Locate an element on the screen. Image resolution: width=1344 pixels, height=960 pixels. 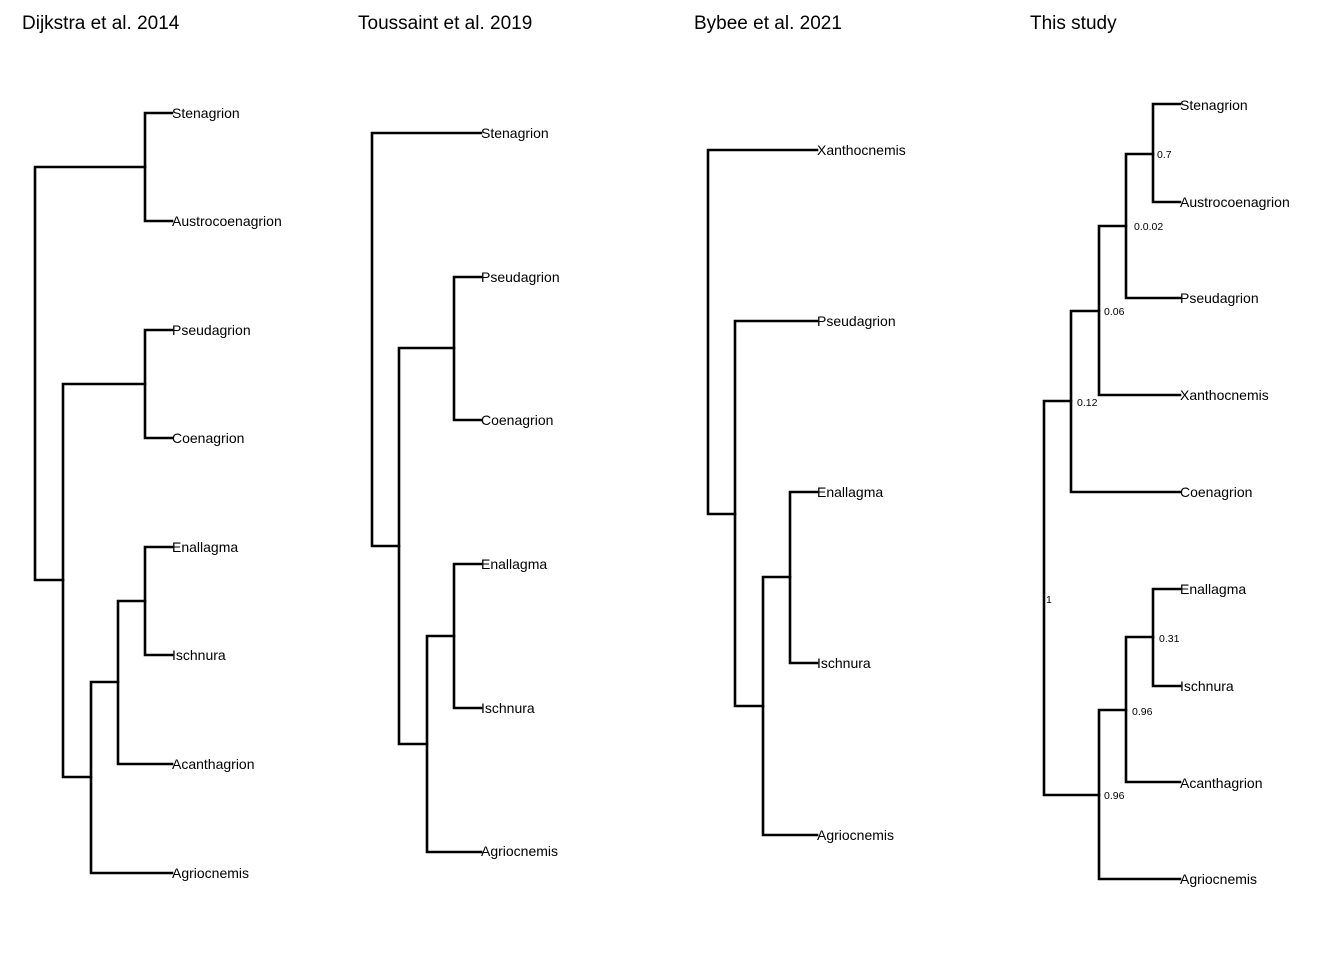
node-support-label: 0.7 is located at coordinates (1164, 155).